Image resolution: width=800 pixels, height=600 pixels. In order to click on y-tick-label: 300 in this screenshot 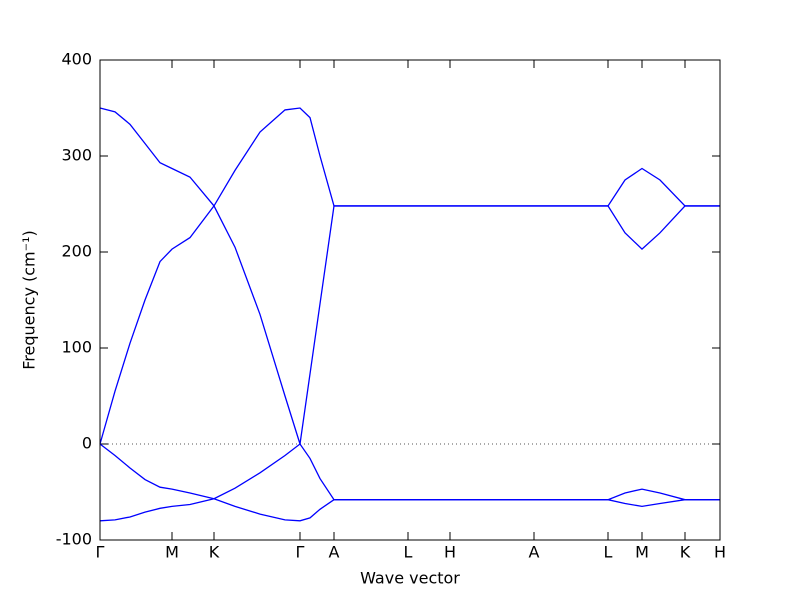, I will do `click(76, 155)`.